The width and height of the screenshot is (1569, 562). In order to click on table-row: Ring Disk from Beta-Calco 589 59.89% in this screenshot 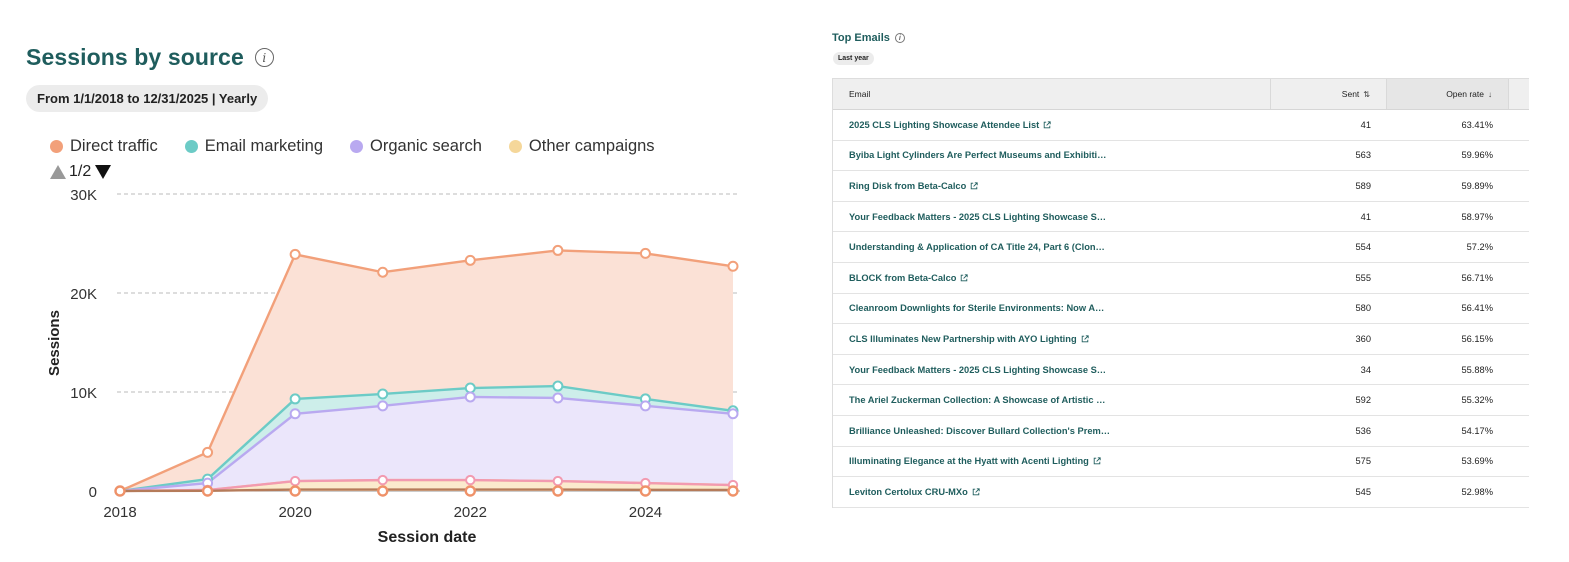, I will do `click(1181, 186)`.